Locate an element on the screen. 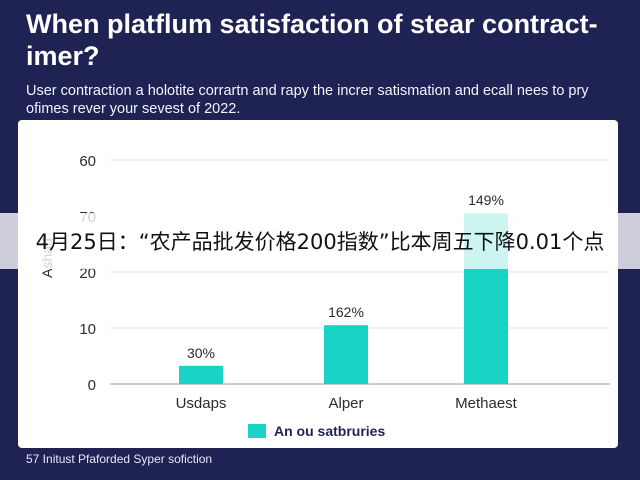 The height and width of the screenshot is (480, 640). news-banner: 4月25日：“农产品批发价格200指数”比本周五下降0.01个点 is located at coordinates (320, 241).